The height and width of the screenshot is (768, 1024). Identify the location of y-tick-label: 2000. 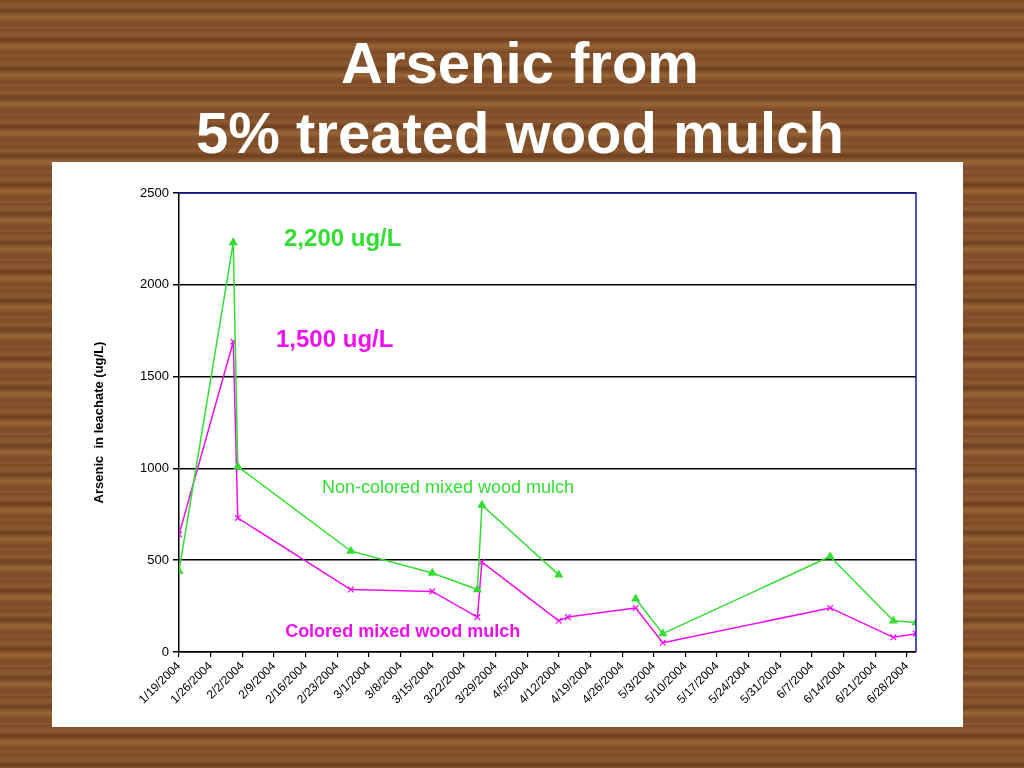
(154, 284).